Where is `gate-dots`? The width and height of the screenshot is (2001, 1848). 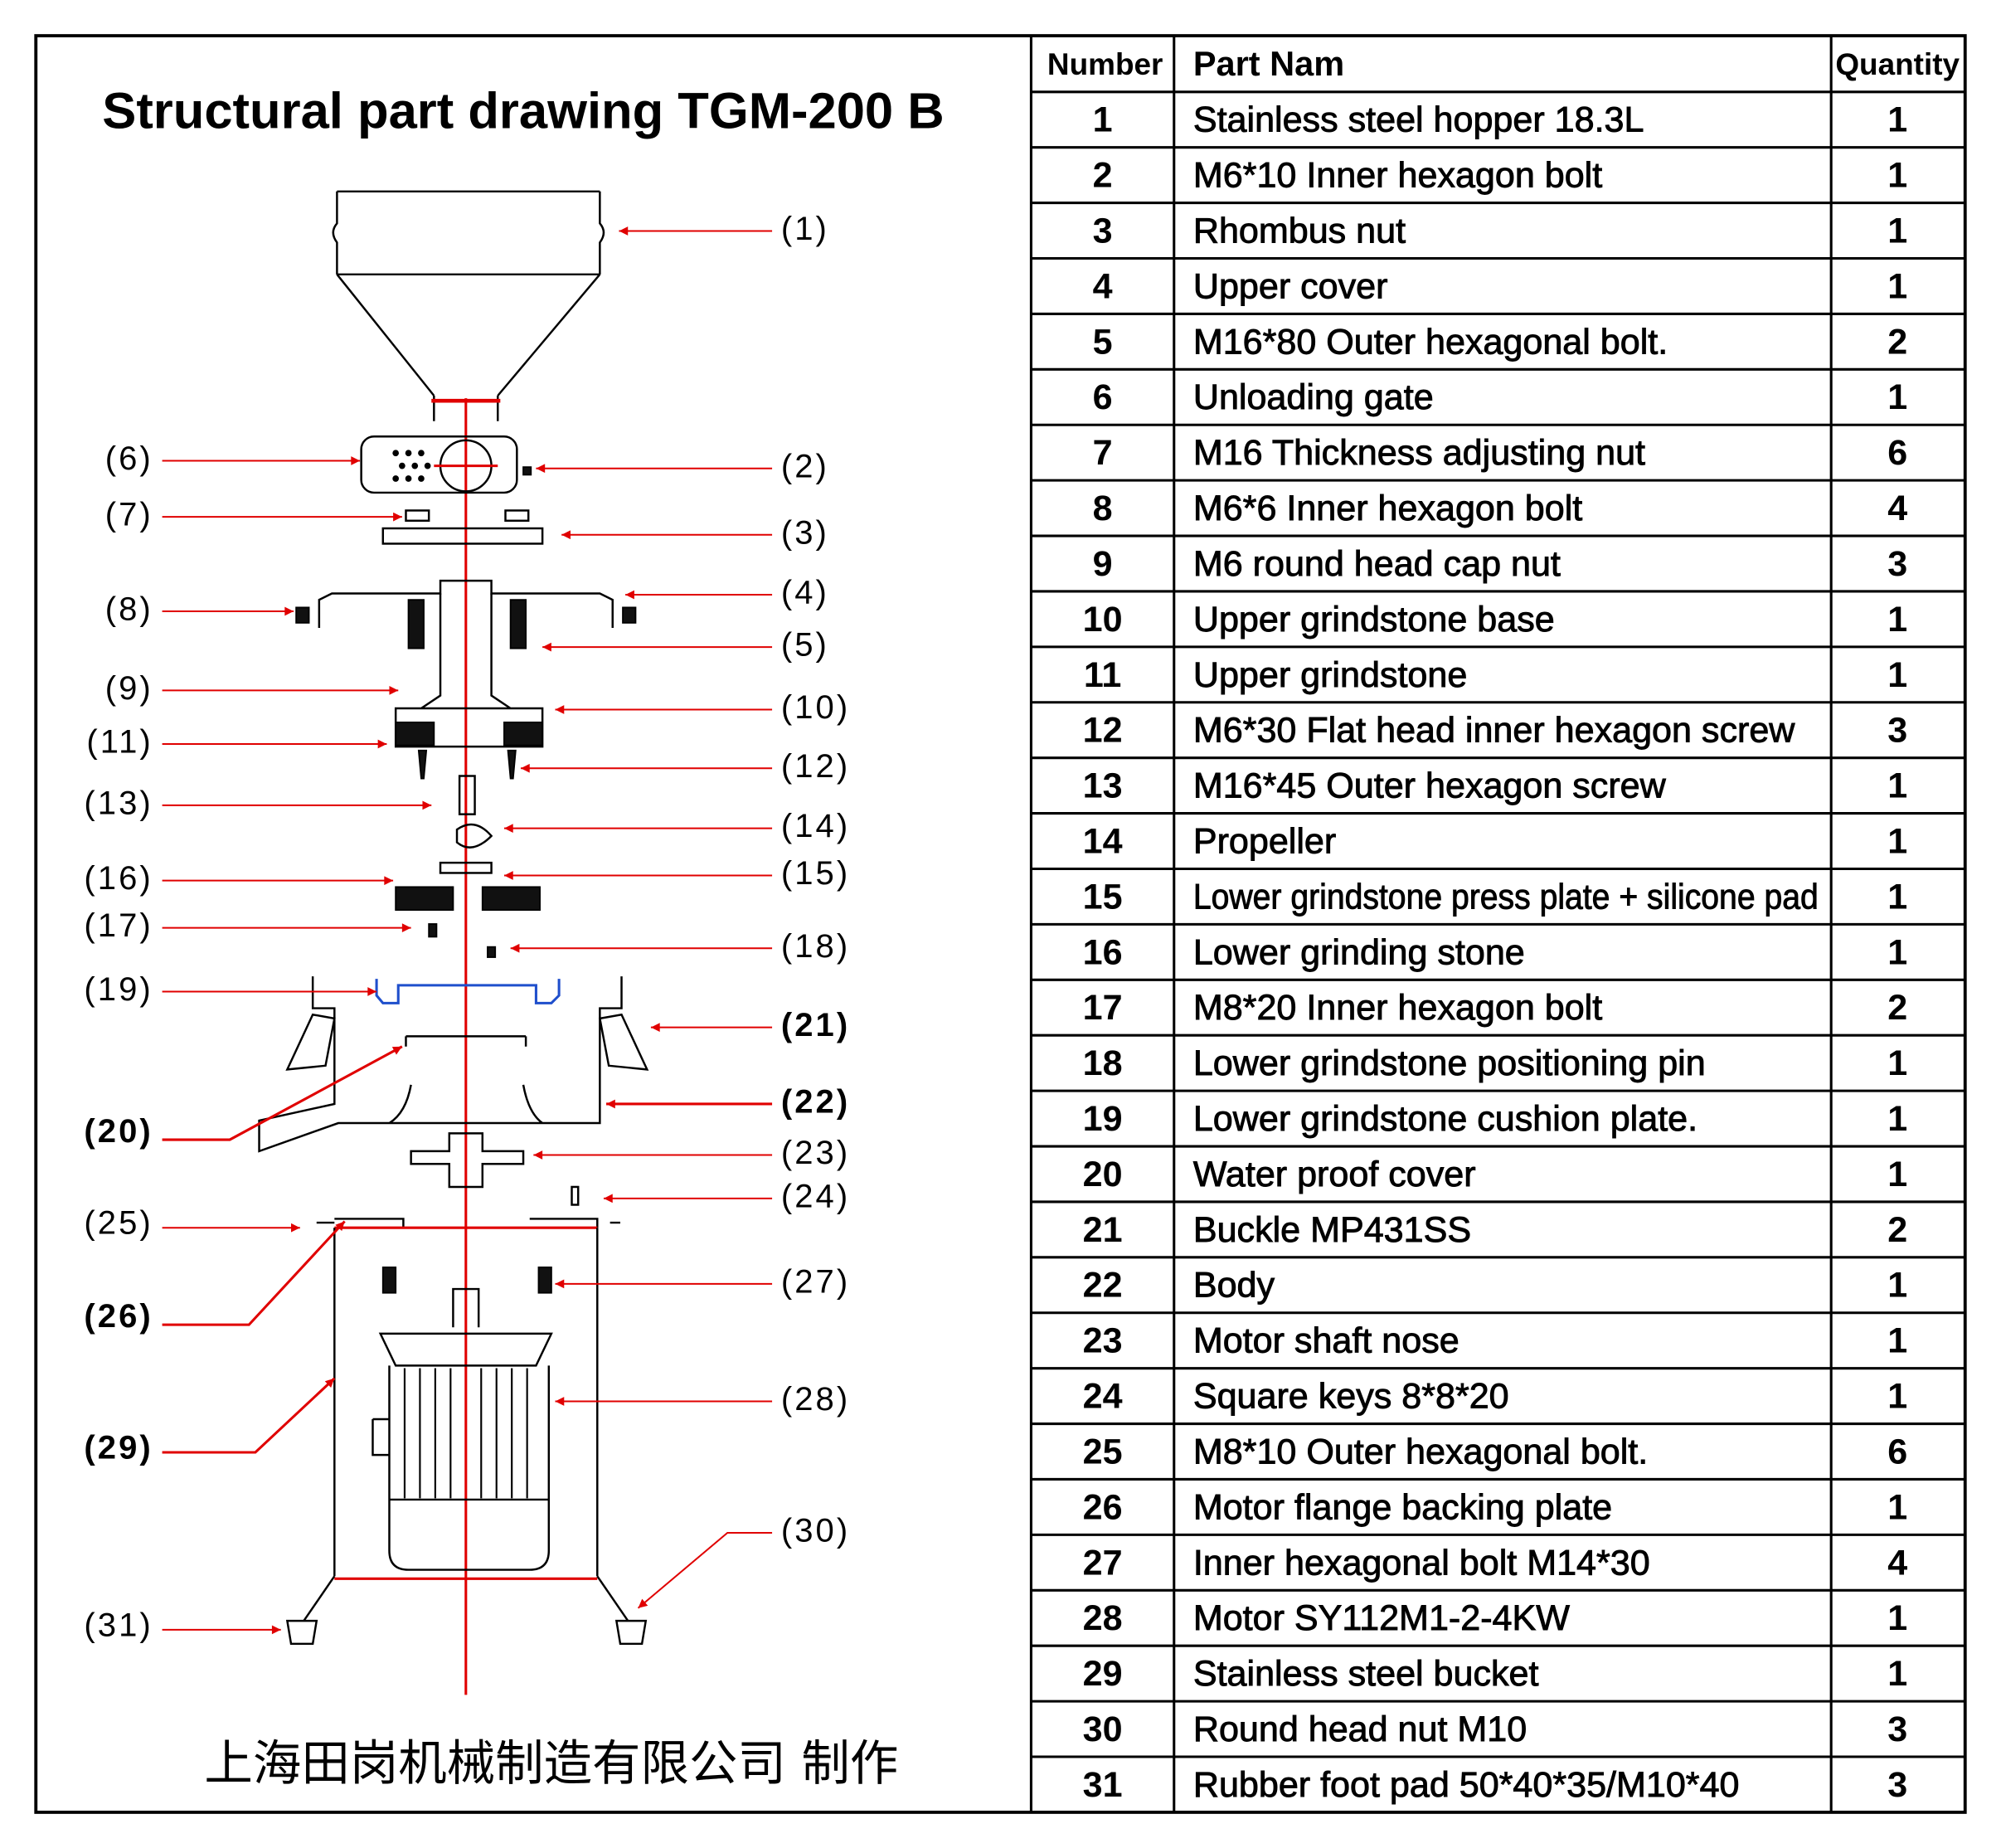 gate-dots is located at coordinates (411, 466).